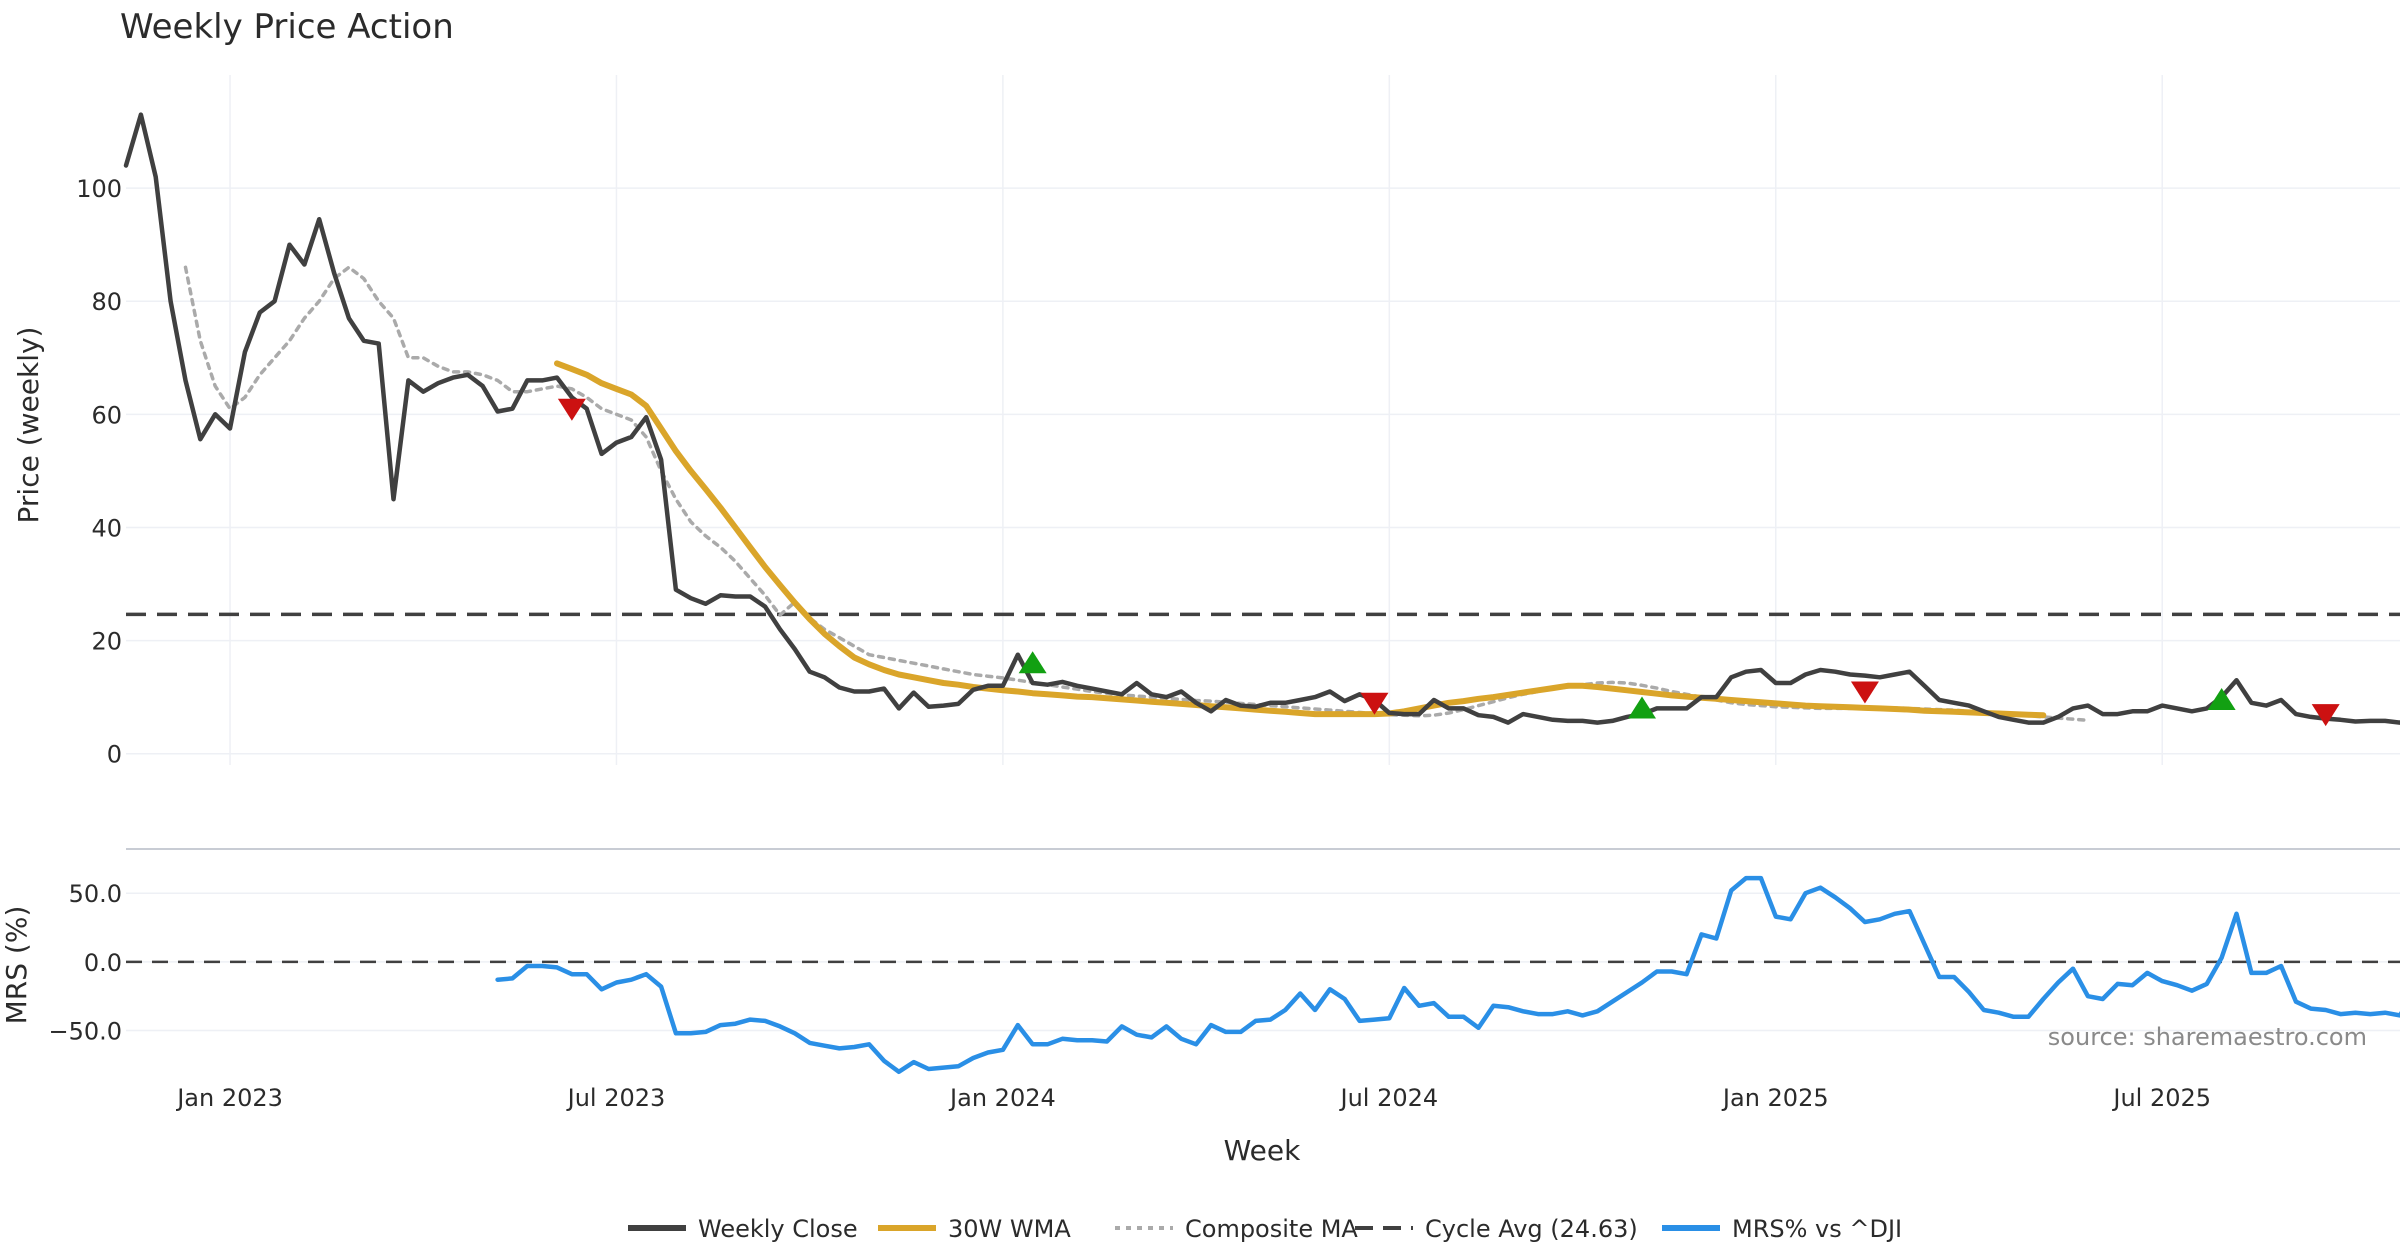  Describe the element at coordinates (103, 963) in the screenshot. I see `mrs-y-tick-label: 0.0` at that location.